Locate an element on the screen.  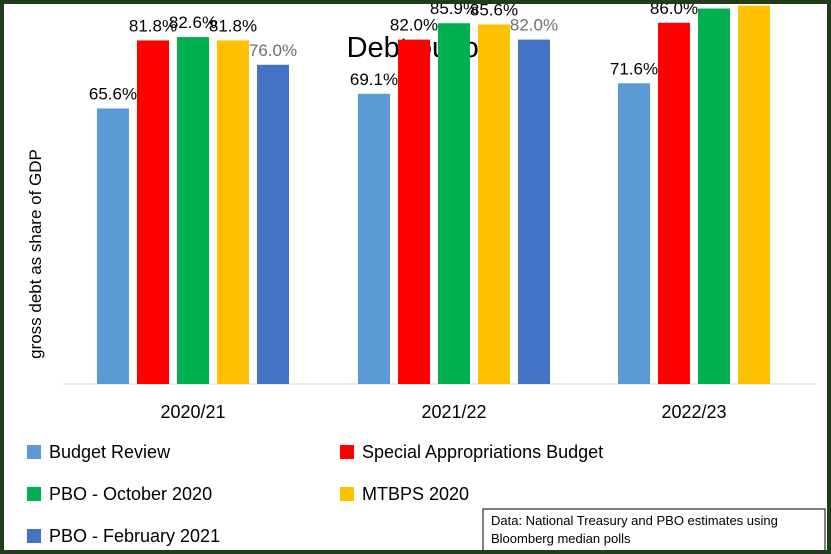
data-label: 85.6% is located at coordinates (494, 11).